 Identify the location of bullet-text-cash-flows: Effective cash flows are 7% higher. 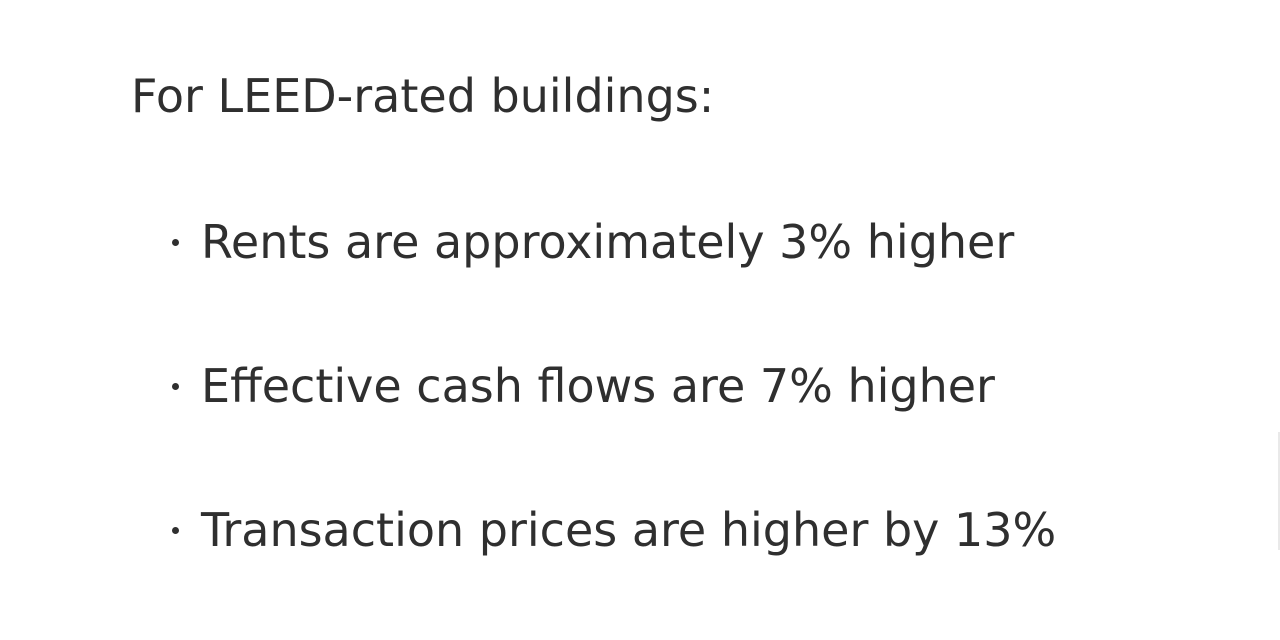
(598, 386).